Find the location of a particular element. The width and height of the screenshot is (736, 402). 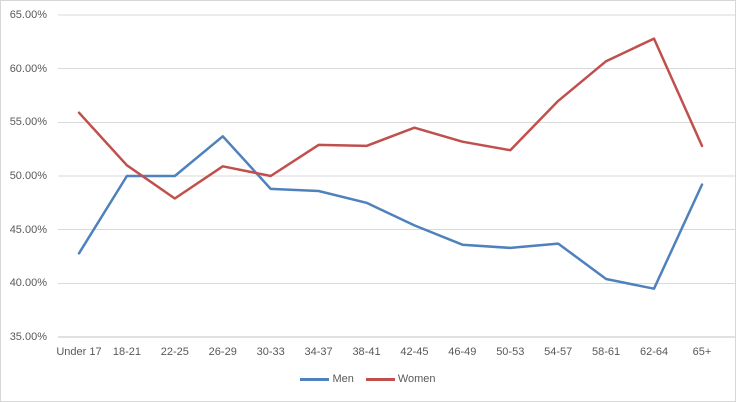

y-axis-tick-label: 40.00% is located at coordinates (28, 283).